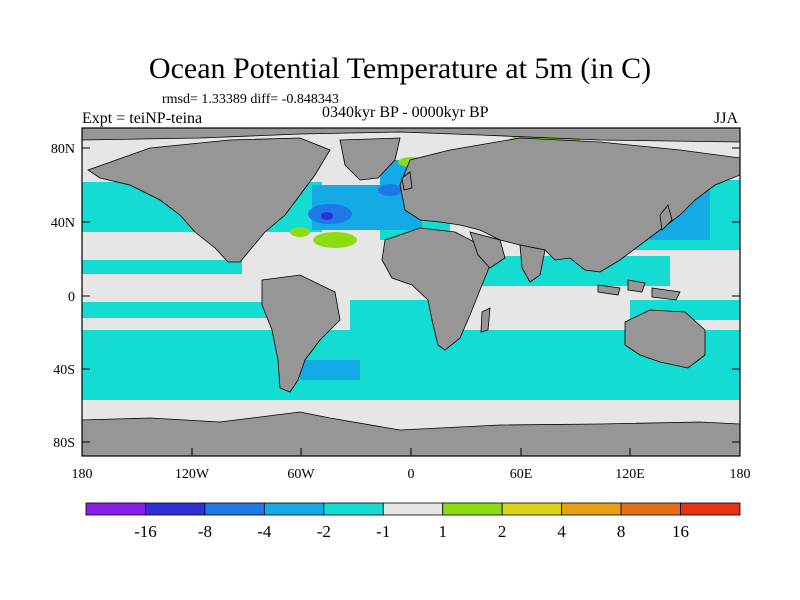 Image resolution: width=800 pixels, height=600 pixels. What do you see at coordinates (71, 297) in the screenshot?
I see `lat-label: 0` at bounding box center [71, 297].